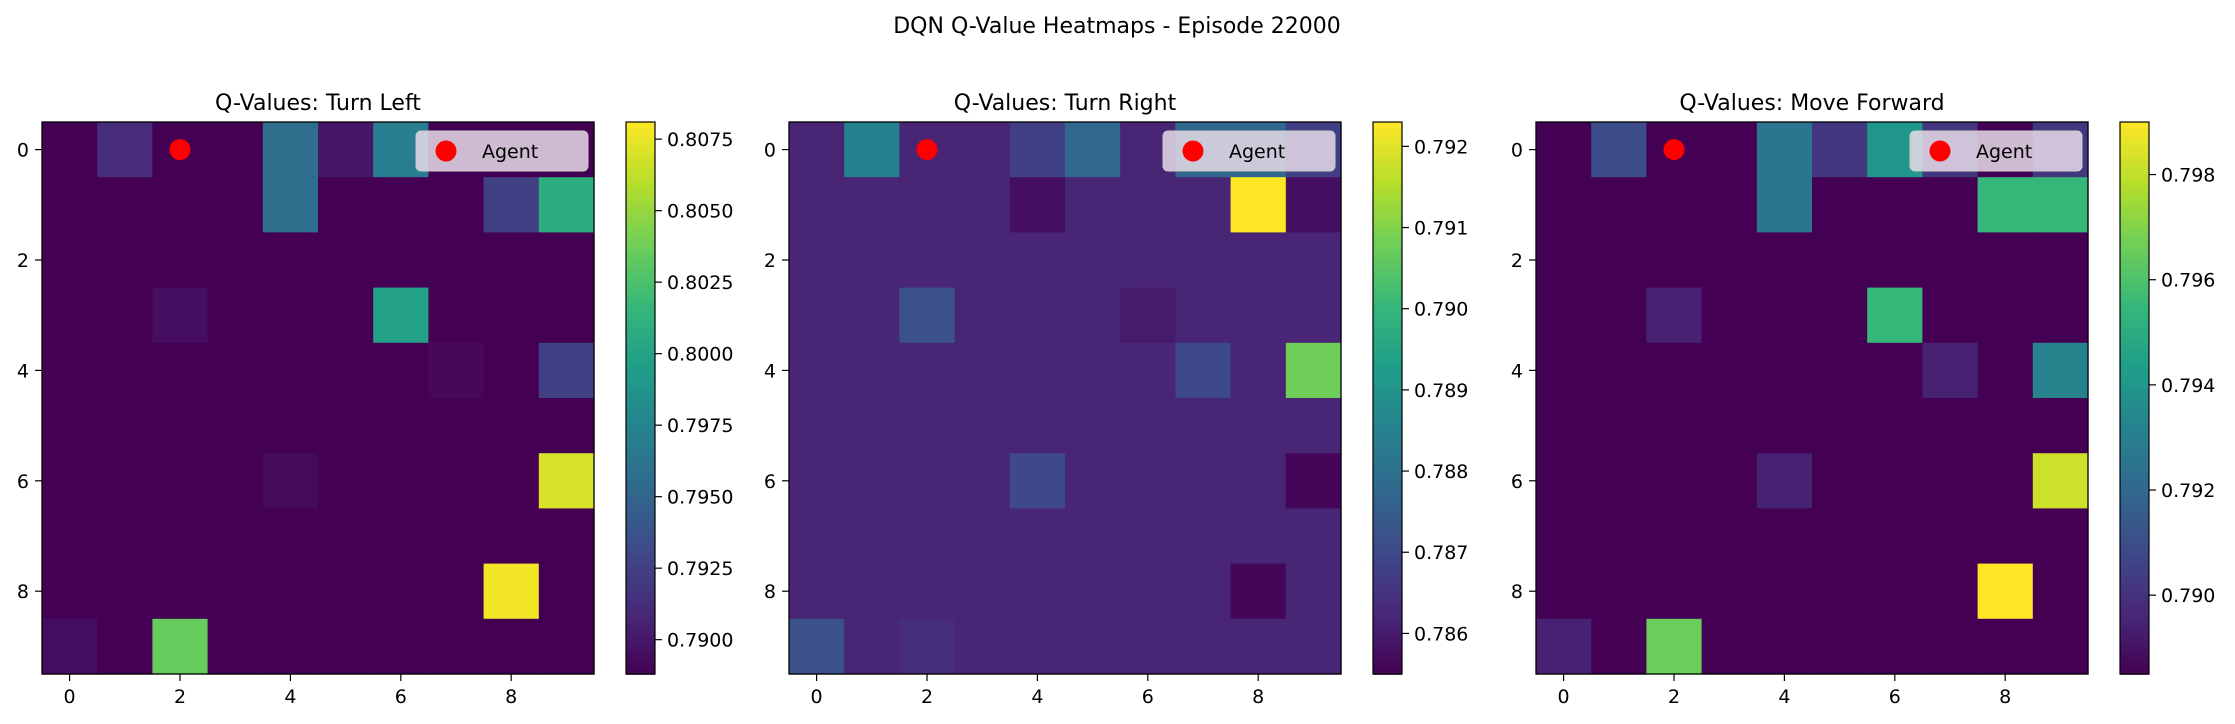 This screenshot has height=724, width=2235. Describe the element at coordinates (1441, 229) in the screenshot. I see `colorbar-tick-label: 0.791` at that location.